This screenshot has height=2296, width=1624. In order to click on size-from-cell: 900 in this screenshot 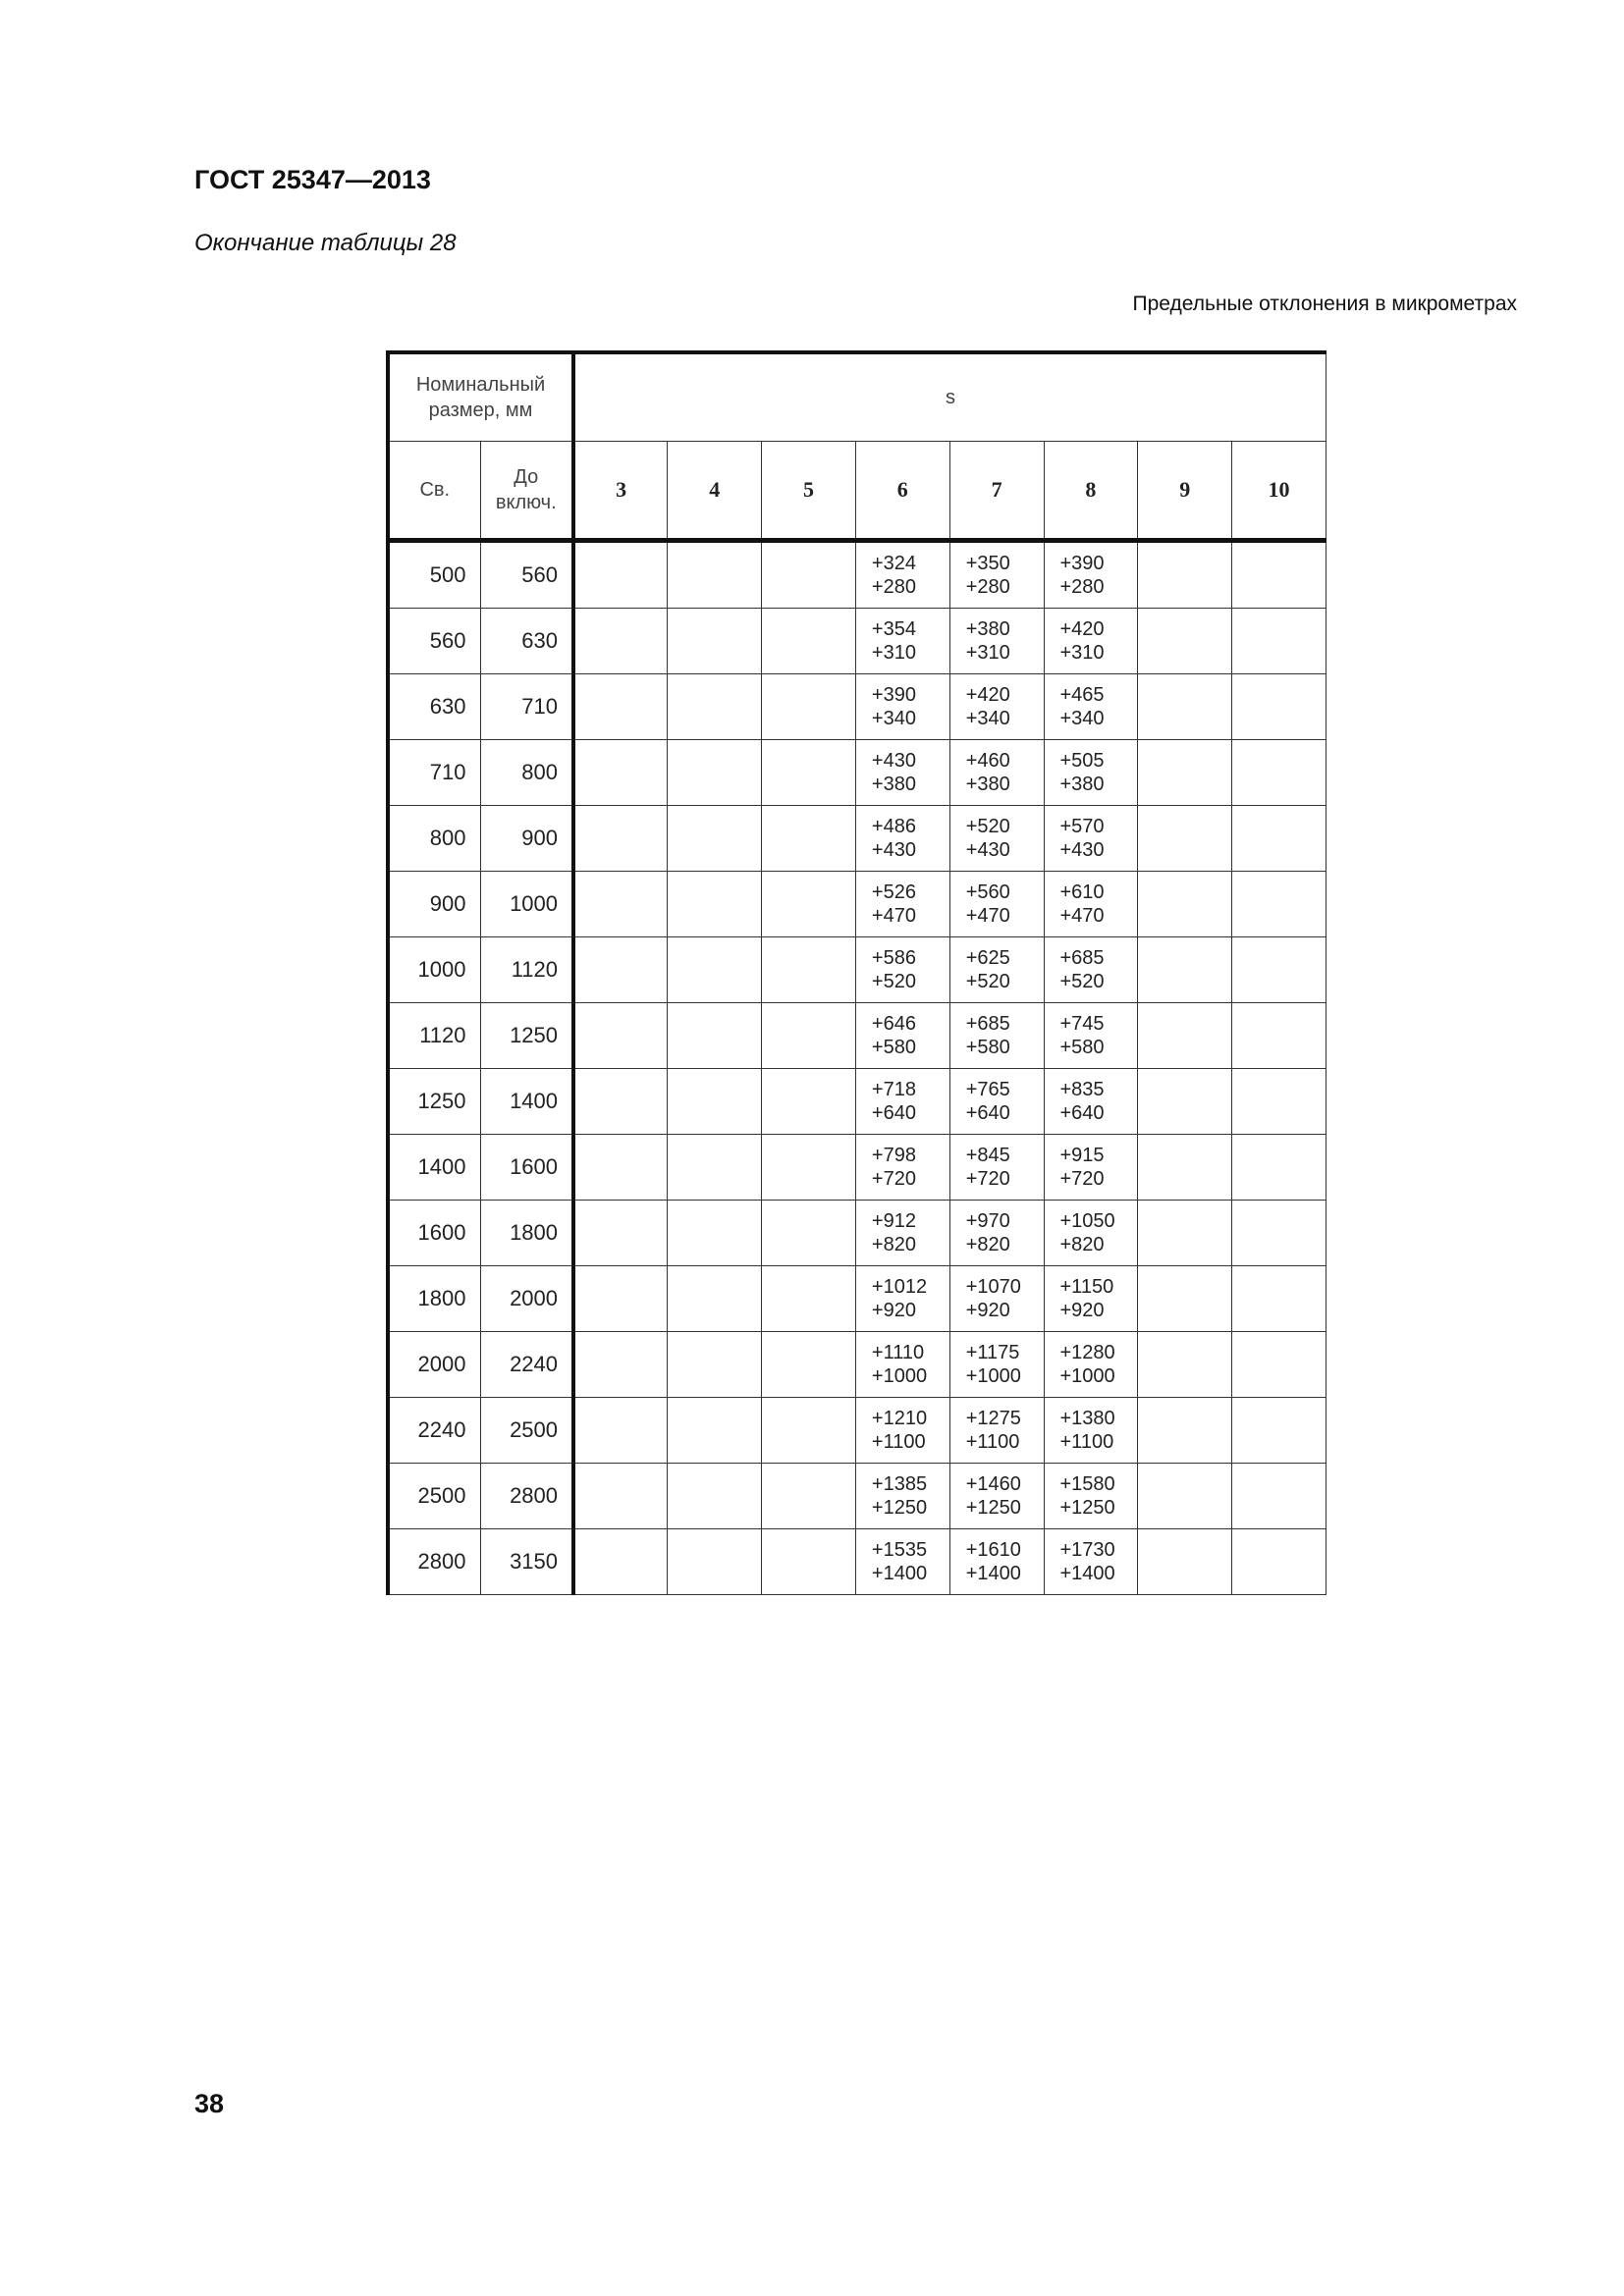, I will do `click(433, 904)`.